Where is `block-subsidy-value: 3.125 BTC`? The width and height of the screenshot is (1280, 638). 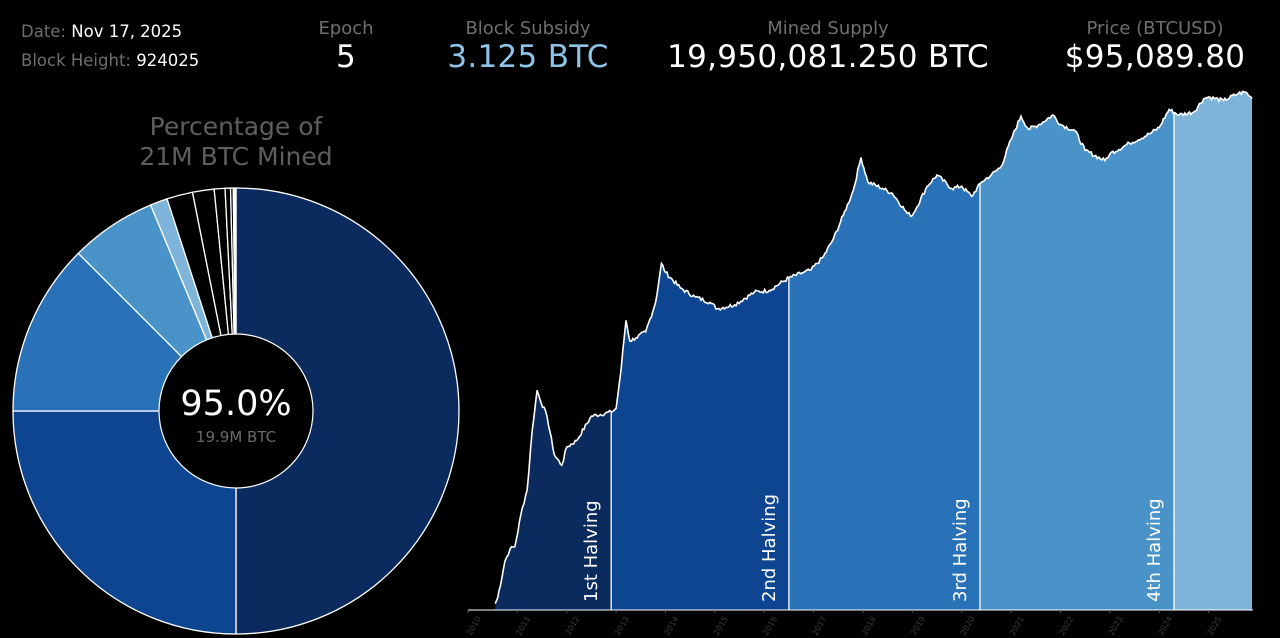 block-subsidy-value: 3.125 BTC is located at coordinates (528, 57).